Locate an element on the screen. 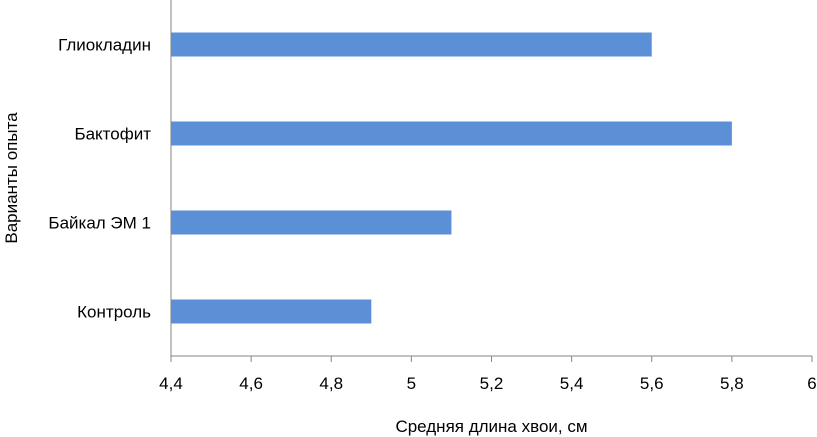 This screenshot has width=817, height=437. category-label: Глиокладин is located at coordinates (104, 45).